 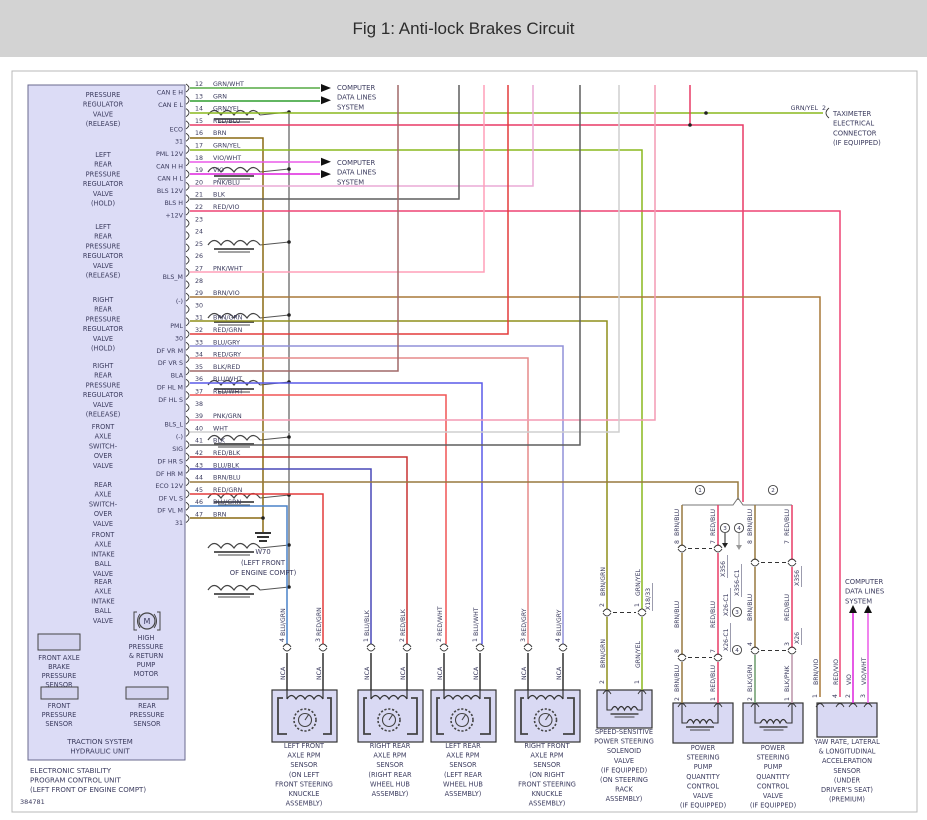 What do you see at coordinates (199, 84) in the screenshot?
I see `pin-number: 12` at bounding box center [199, 84].